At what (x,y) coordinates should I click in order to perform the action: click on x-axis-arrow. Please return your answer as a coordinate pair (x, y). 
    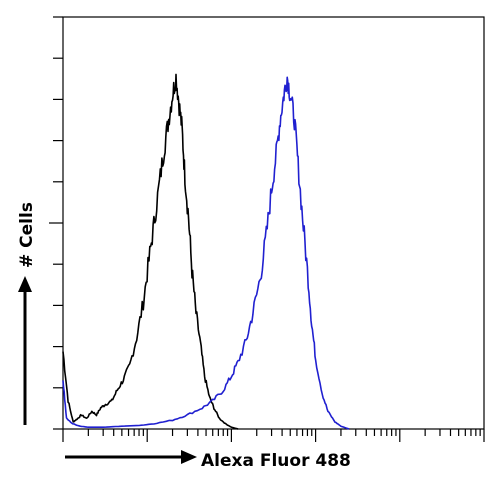
    Looking at the image, I should click on (131, 457).